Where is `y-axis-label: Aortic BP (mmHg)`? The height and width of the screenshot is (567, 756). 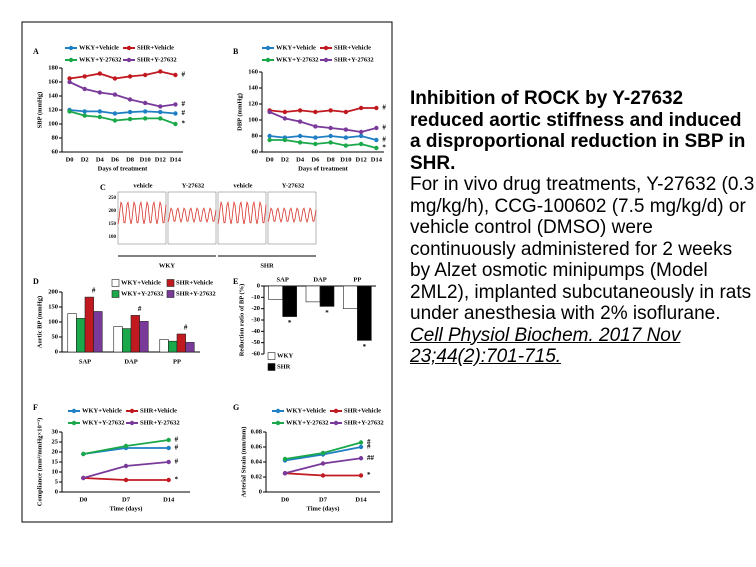 y-axis-label: Aortic BP (mmHg) is located at coordinates (39, 322).